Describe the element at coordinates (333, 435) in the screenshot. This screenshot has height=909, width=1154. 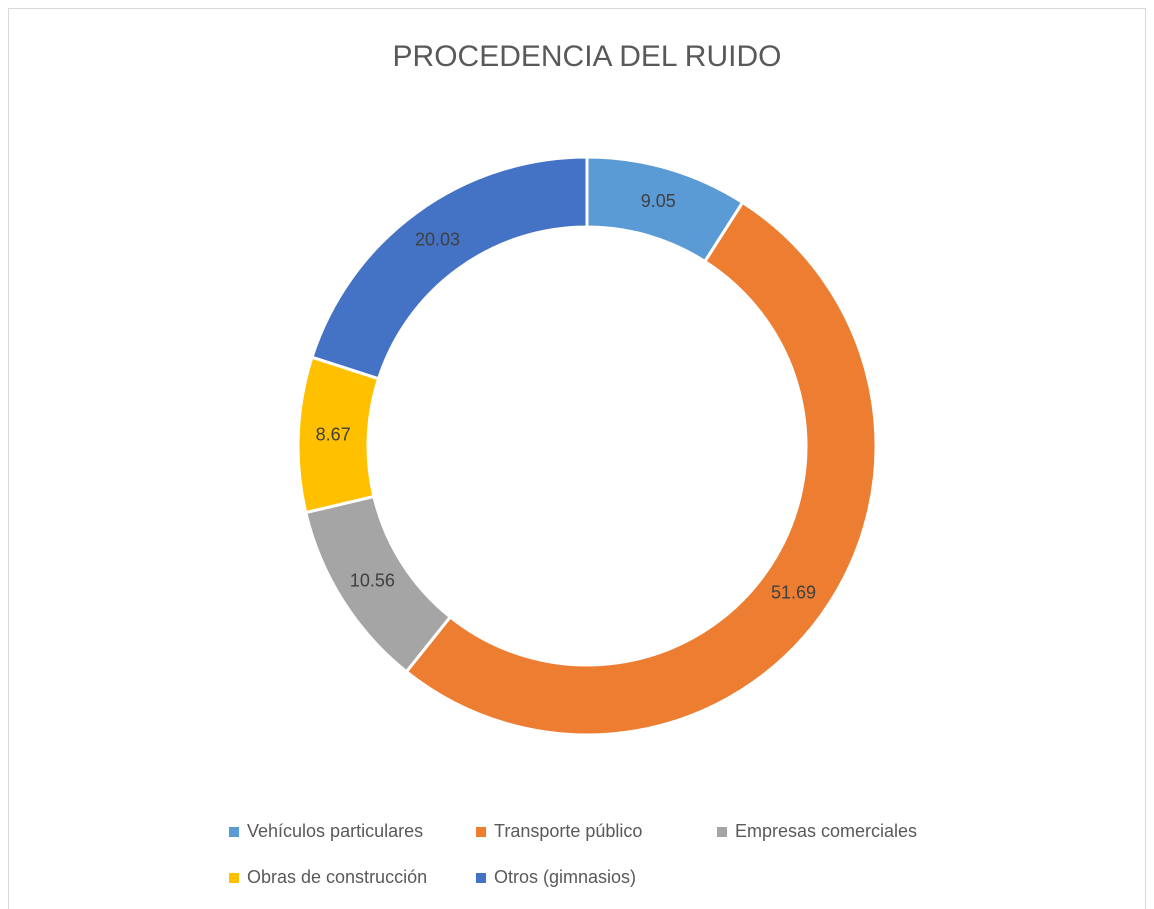
I see `data-label: 8.67` at that location.